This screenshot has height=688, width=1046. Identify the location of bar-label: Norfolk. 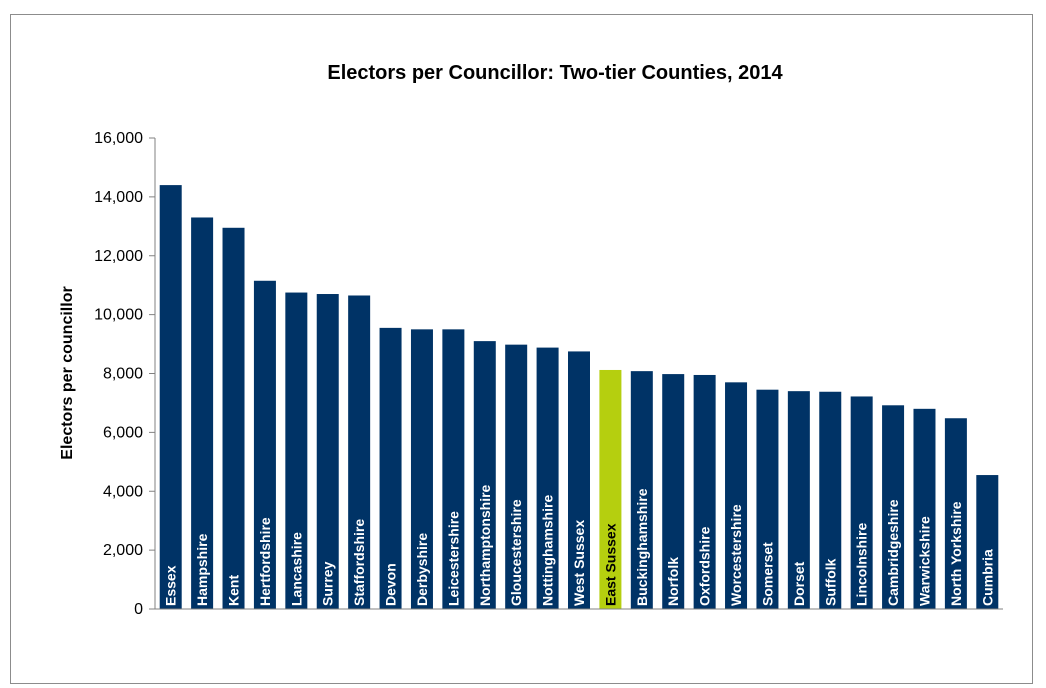
(673, 581).